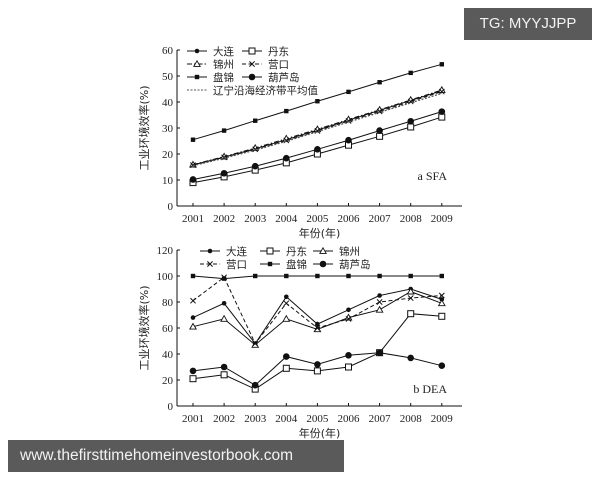 Image resolution: width=600 pixels, height=480 pixels. Describe the element at coordinates (168, 155) in the screenshot. I see `y-tick-label: 20` at that location.